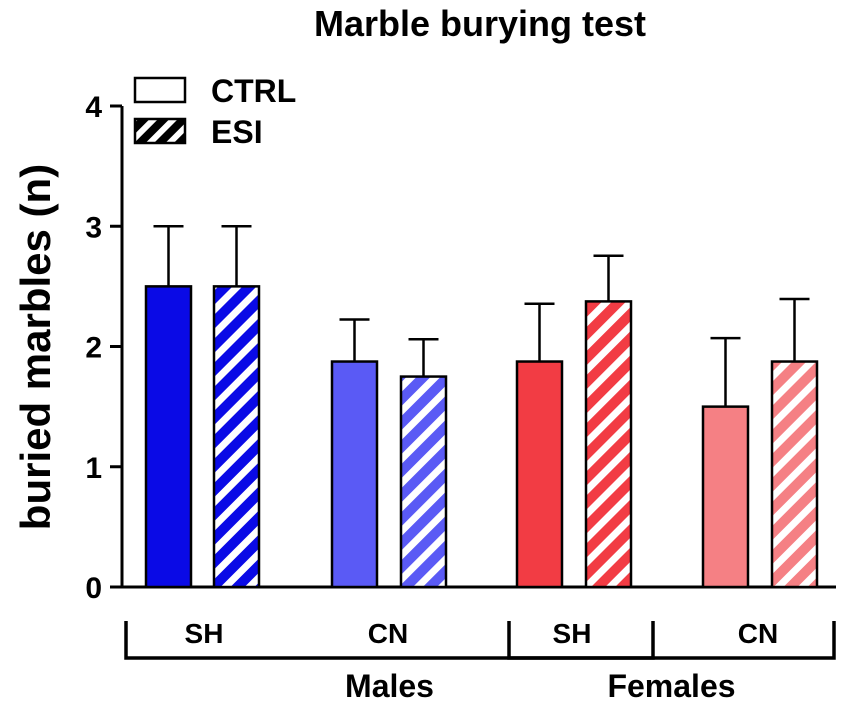 The width and height of the screenshot is (851, 707). What do you see at coordinates (160, 131) in the screenshot?
I see `legend-swatch-esi` at bounding box center [160, 131].